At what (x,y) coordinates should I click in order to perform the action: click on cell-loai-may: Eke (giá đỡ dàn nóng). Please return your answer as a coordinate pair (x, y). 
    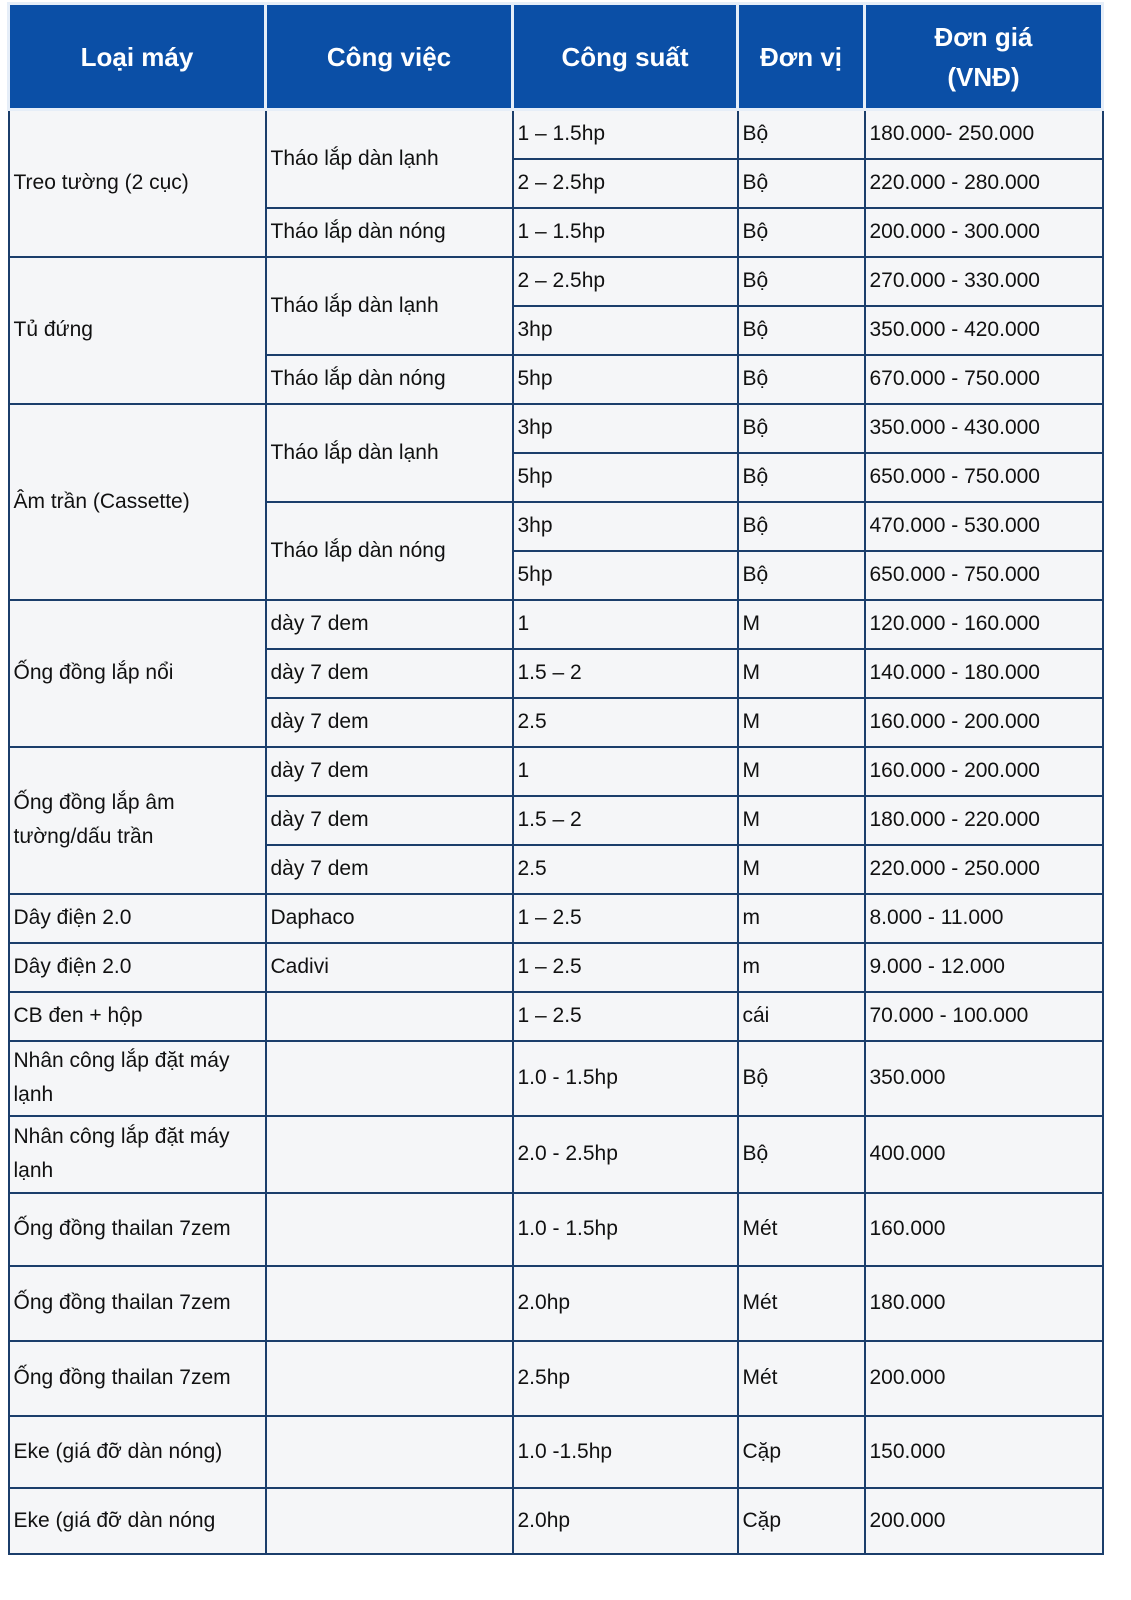
    Looking at the image, I should click on (137, 1451).